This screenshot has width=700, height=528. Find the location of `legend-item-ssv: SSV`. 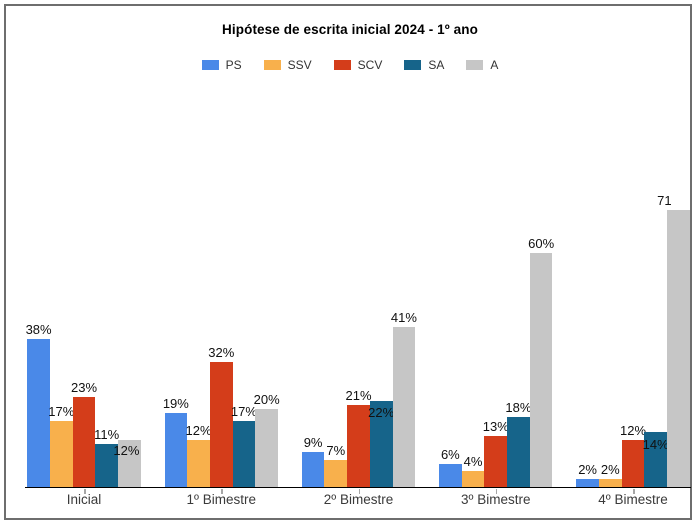

legend-item-ssv: SSV is located at coordinates (287, 65).